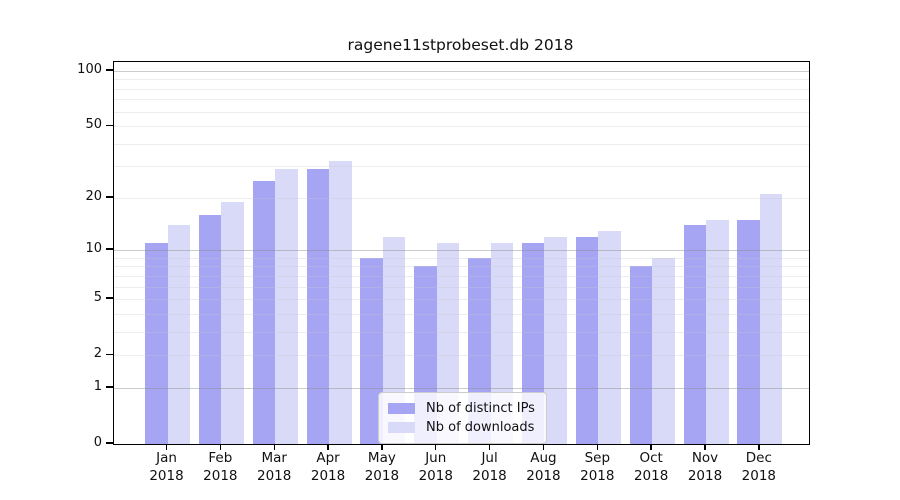 The height and width of the screenshot is (500, 900). Describe the element at coordinates (641, 355) in the screenshot. I see `bar-nb-of-distinct-ips-oct` at that location.